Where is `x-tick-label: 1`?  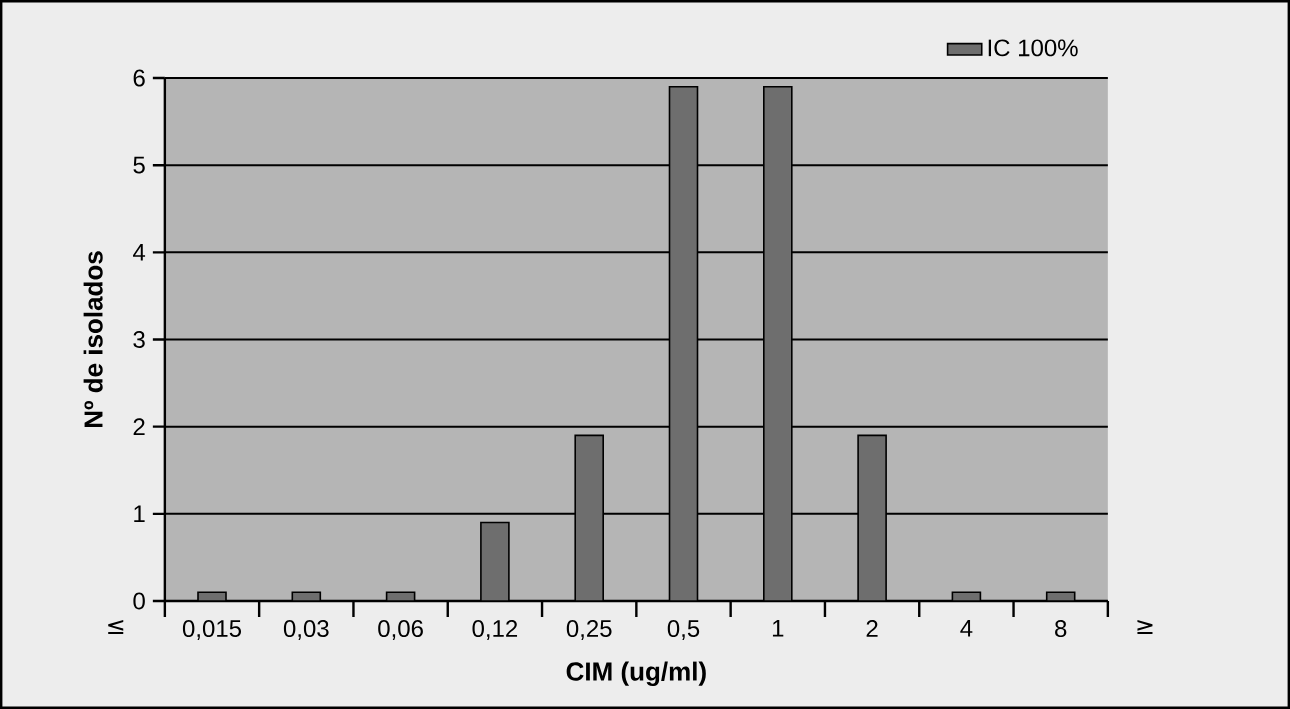 x-tick-label: 1 is located at coordinates (778, 628).